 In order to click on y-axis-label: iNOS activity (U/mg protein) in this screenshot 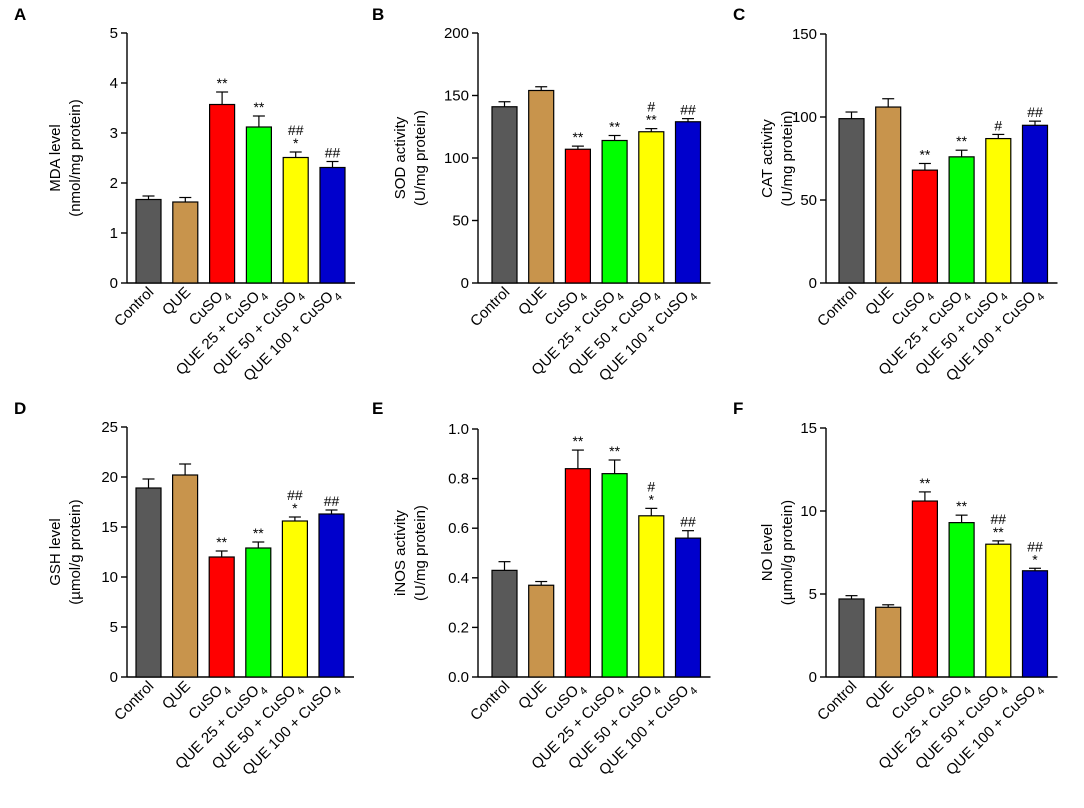, I will do `click(410, 553)`.